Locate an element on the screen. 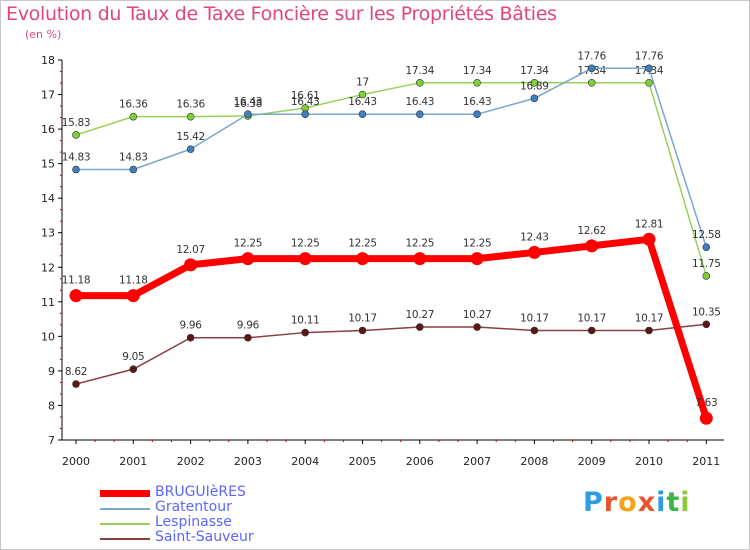 The width and height of the screenshot is (750, 550). y-tick-label: 18 is located at coordinates (48, 60).